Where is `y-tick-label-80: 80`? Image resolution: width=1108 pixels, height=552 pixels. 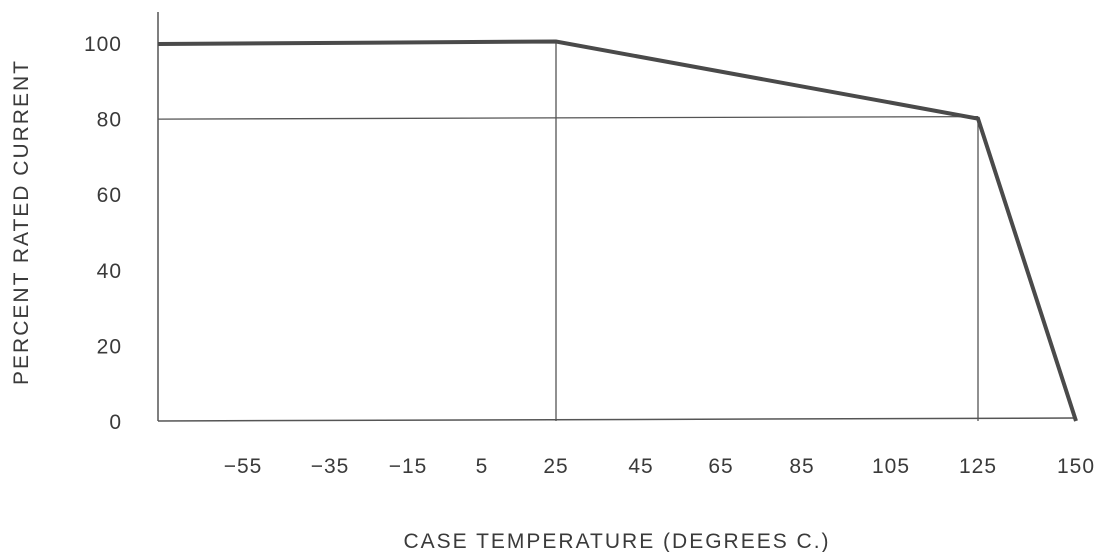
y-tick-label-80: 80 is located at coordinates (109, 120).